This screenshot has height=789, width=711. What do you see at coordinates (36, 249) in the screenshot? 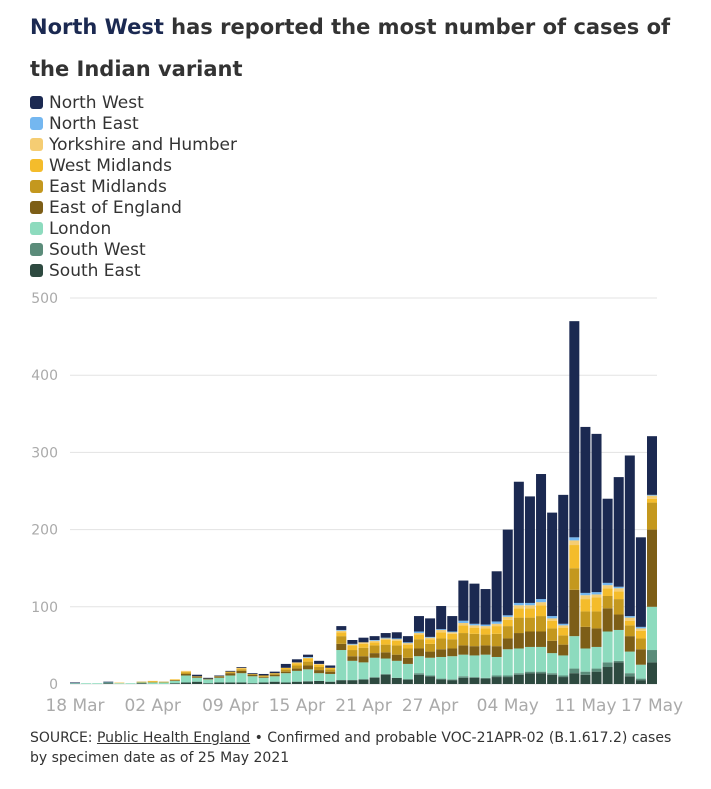
I see `legend-swatch` at bounding box center [36, 249].